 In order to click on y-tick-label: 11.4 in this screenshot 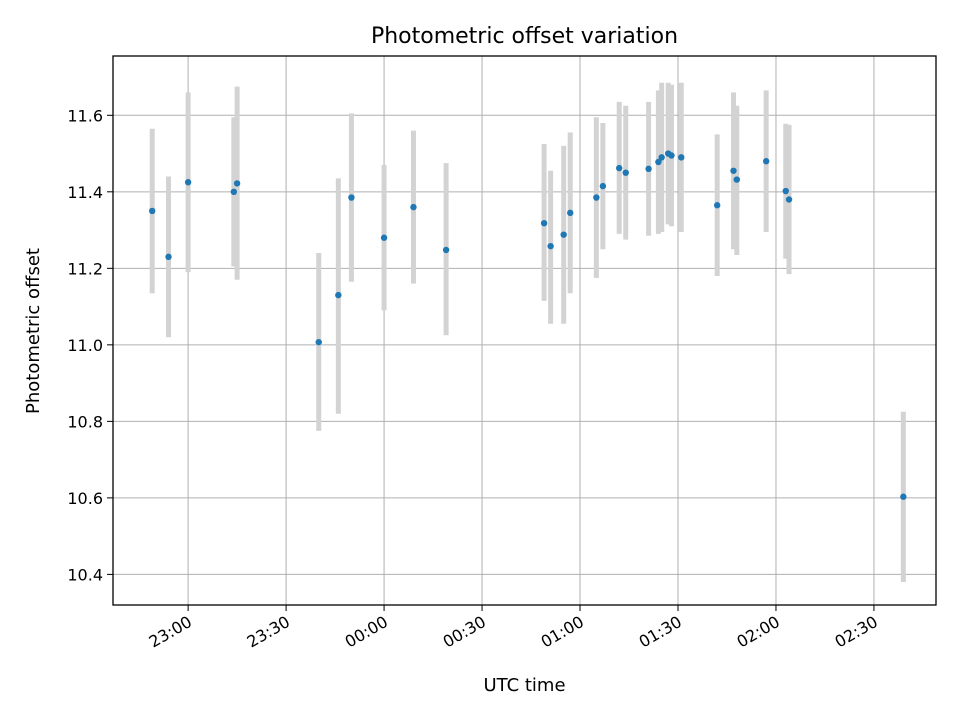, I will do `click(85, 192)`.